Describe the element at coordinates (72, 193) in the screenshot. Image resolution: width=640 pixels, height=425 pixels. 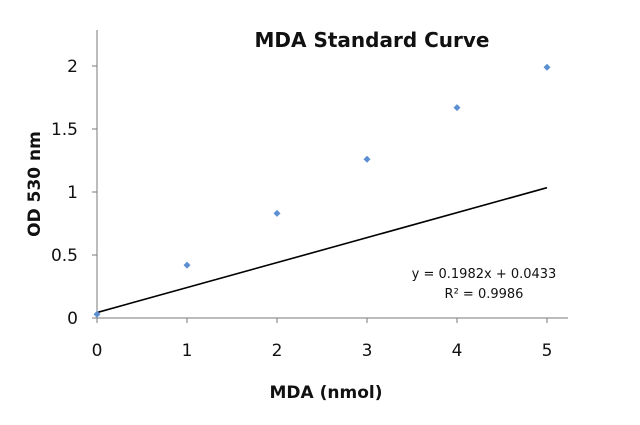
I see `y-tick-label: 1` at that location.